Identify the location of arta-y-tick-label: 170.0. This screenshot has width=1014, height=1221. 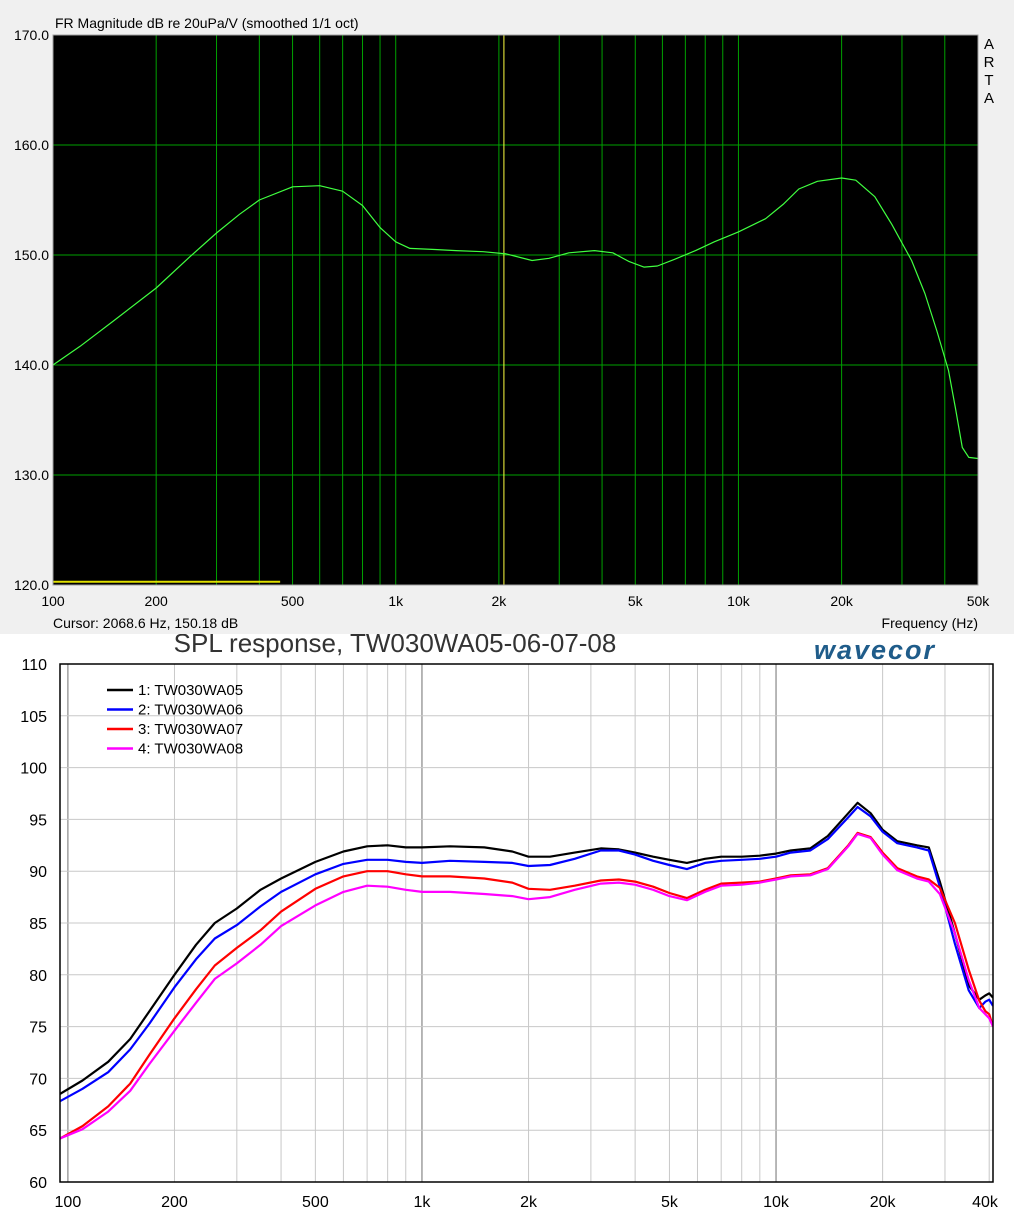
(31, 35).